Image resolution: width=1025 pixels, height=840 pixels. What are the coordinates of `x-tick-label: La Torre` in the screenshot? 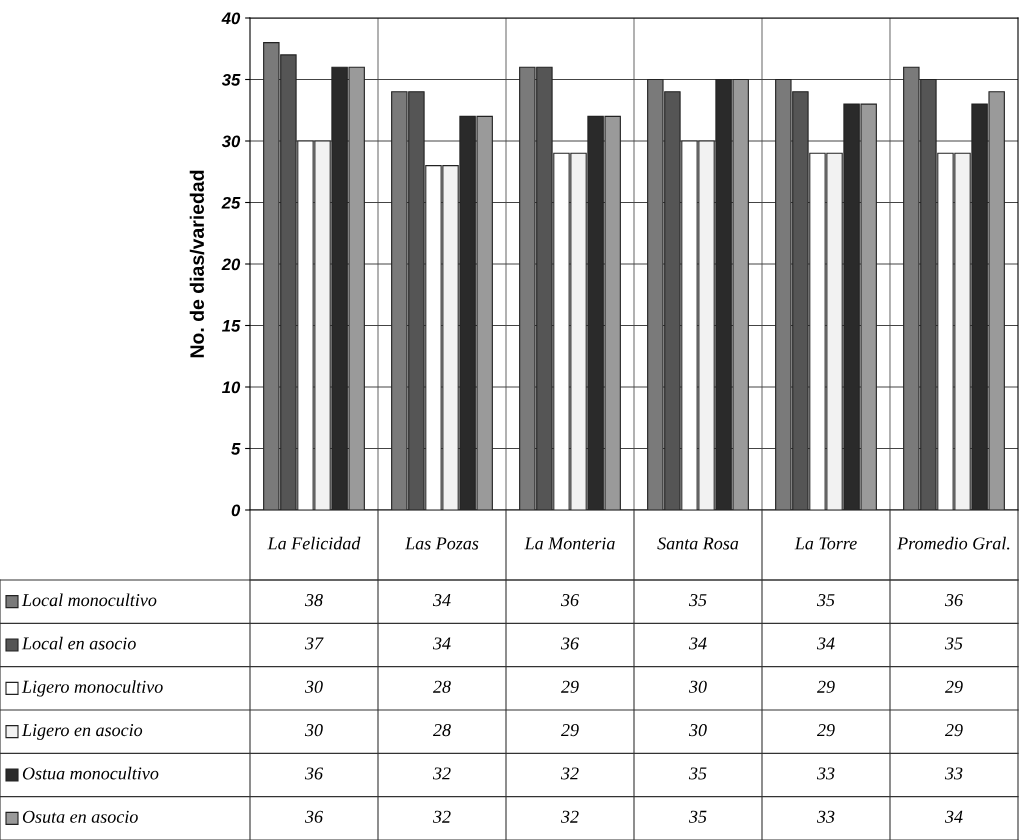 It's located at (825, 543).